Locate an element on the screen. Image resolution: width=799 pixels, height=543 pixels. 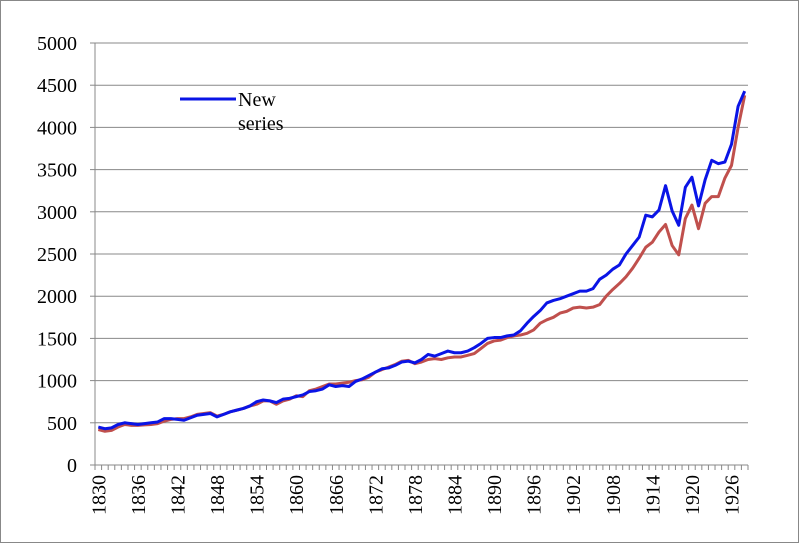
y-tick-label: 2500 is located at coordinates (57, 255).